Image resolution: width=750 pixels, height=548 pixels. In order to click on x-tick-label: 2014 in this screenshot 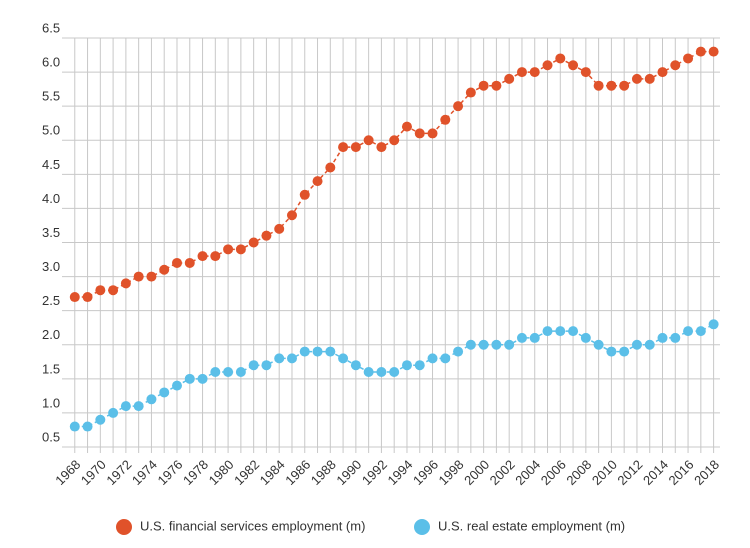, I will do `click(655, 472)`.